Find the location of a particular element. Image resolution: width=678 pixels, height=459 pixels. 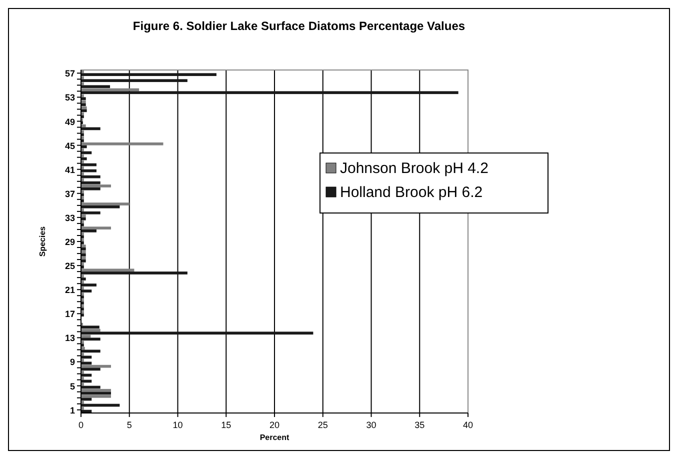

y-tick-label: 25 is located at coordinates (69, 266).